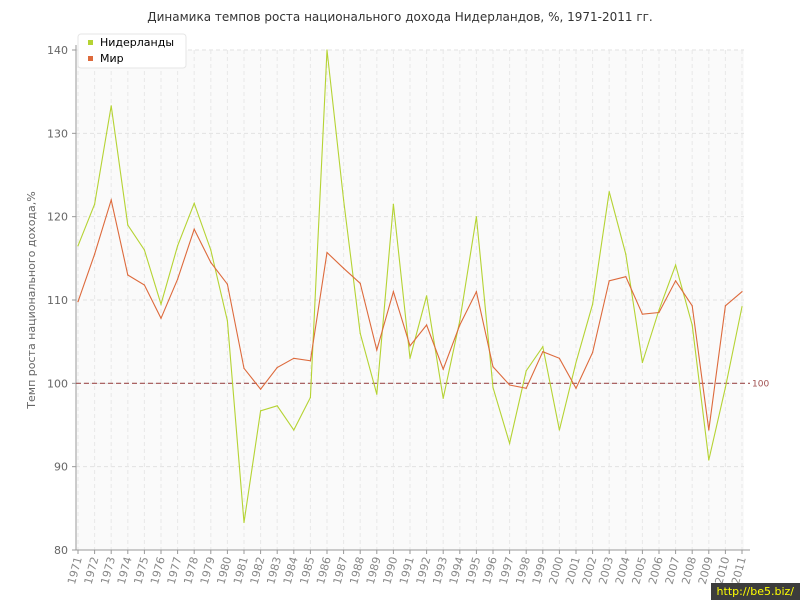  I want to click on legend-box, so click(132, 51).